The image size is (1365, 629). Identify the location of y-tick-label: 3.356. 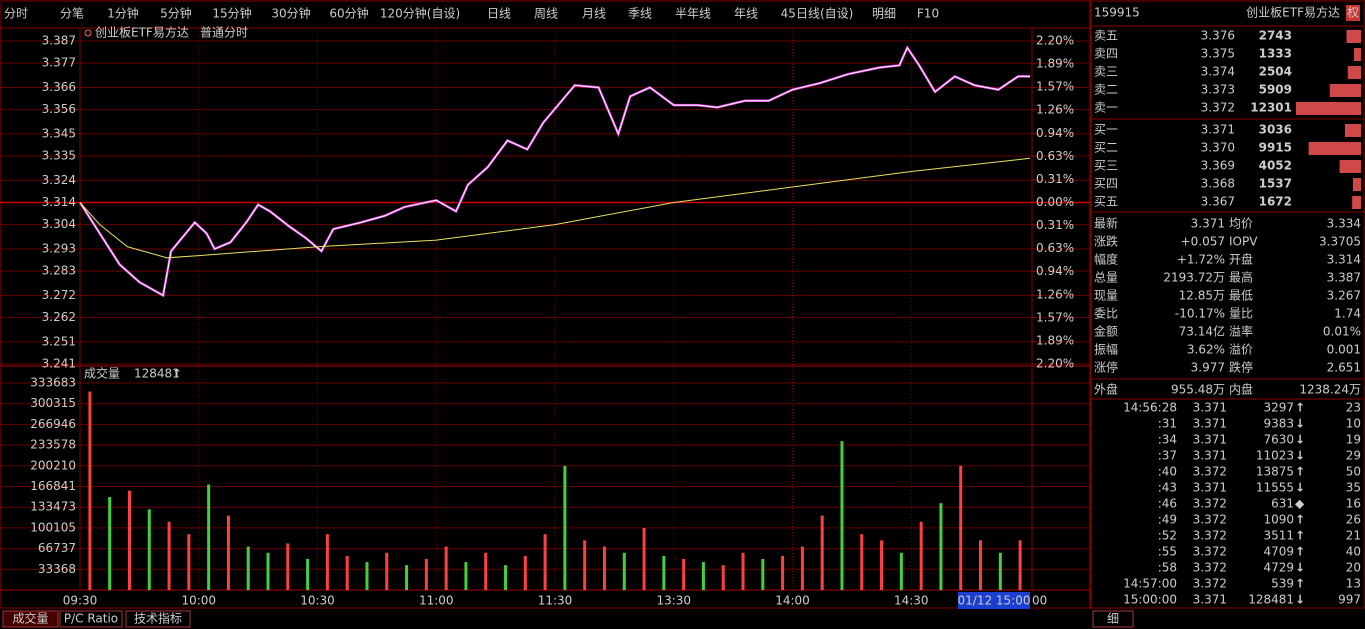
(59, 109).